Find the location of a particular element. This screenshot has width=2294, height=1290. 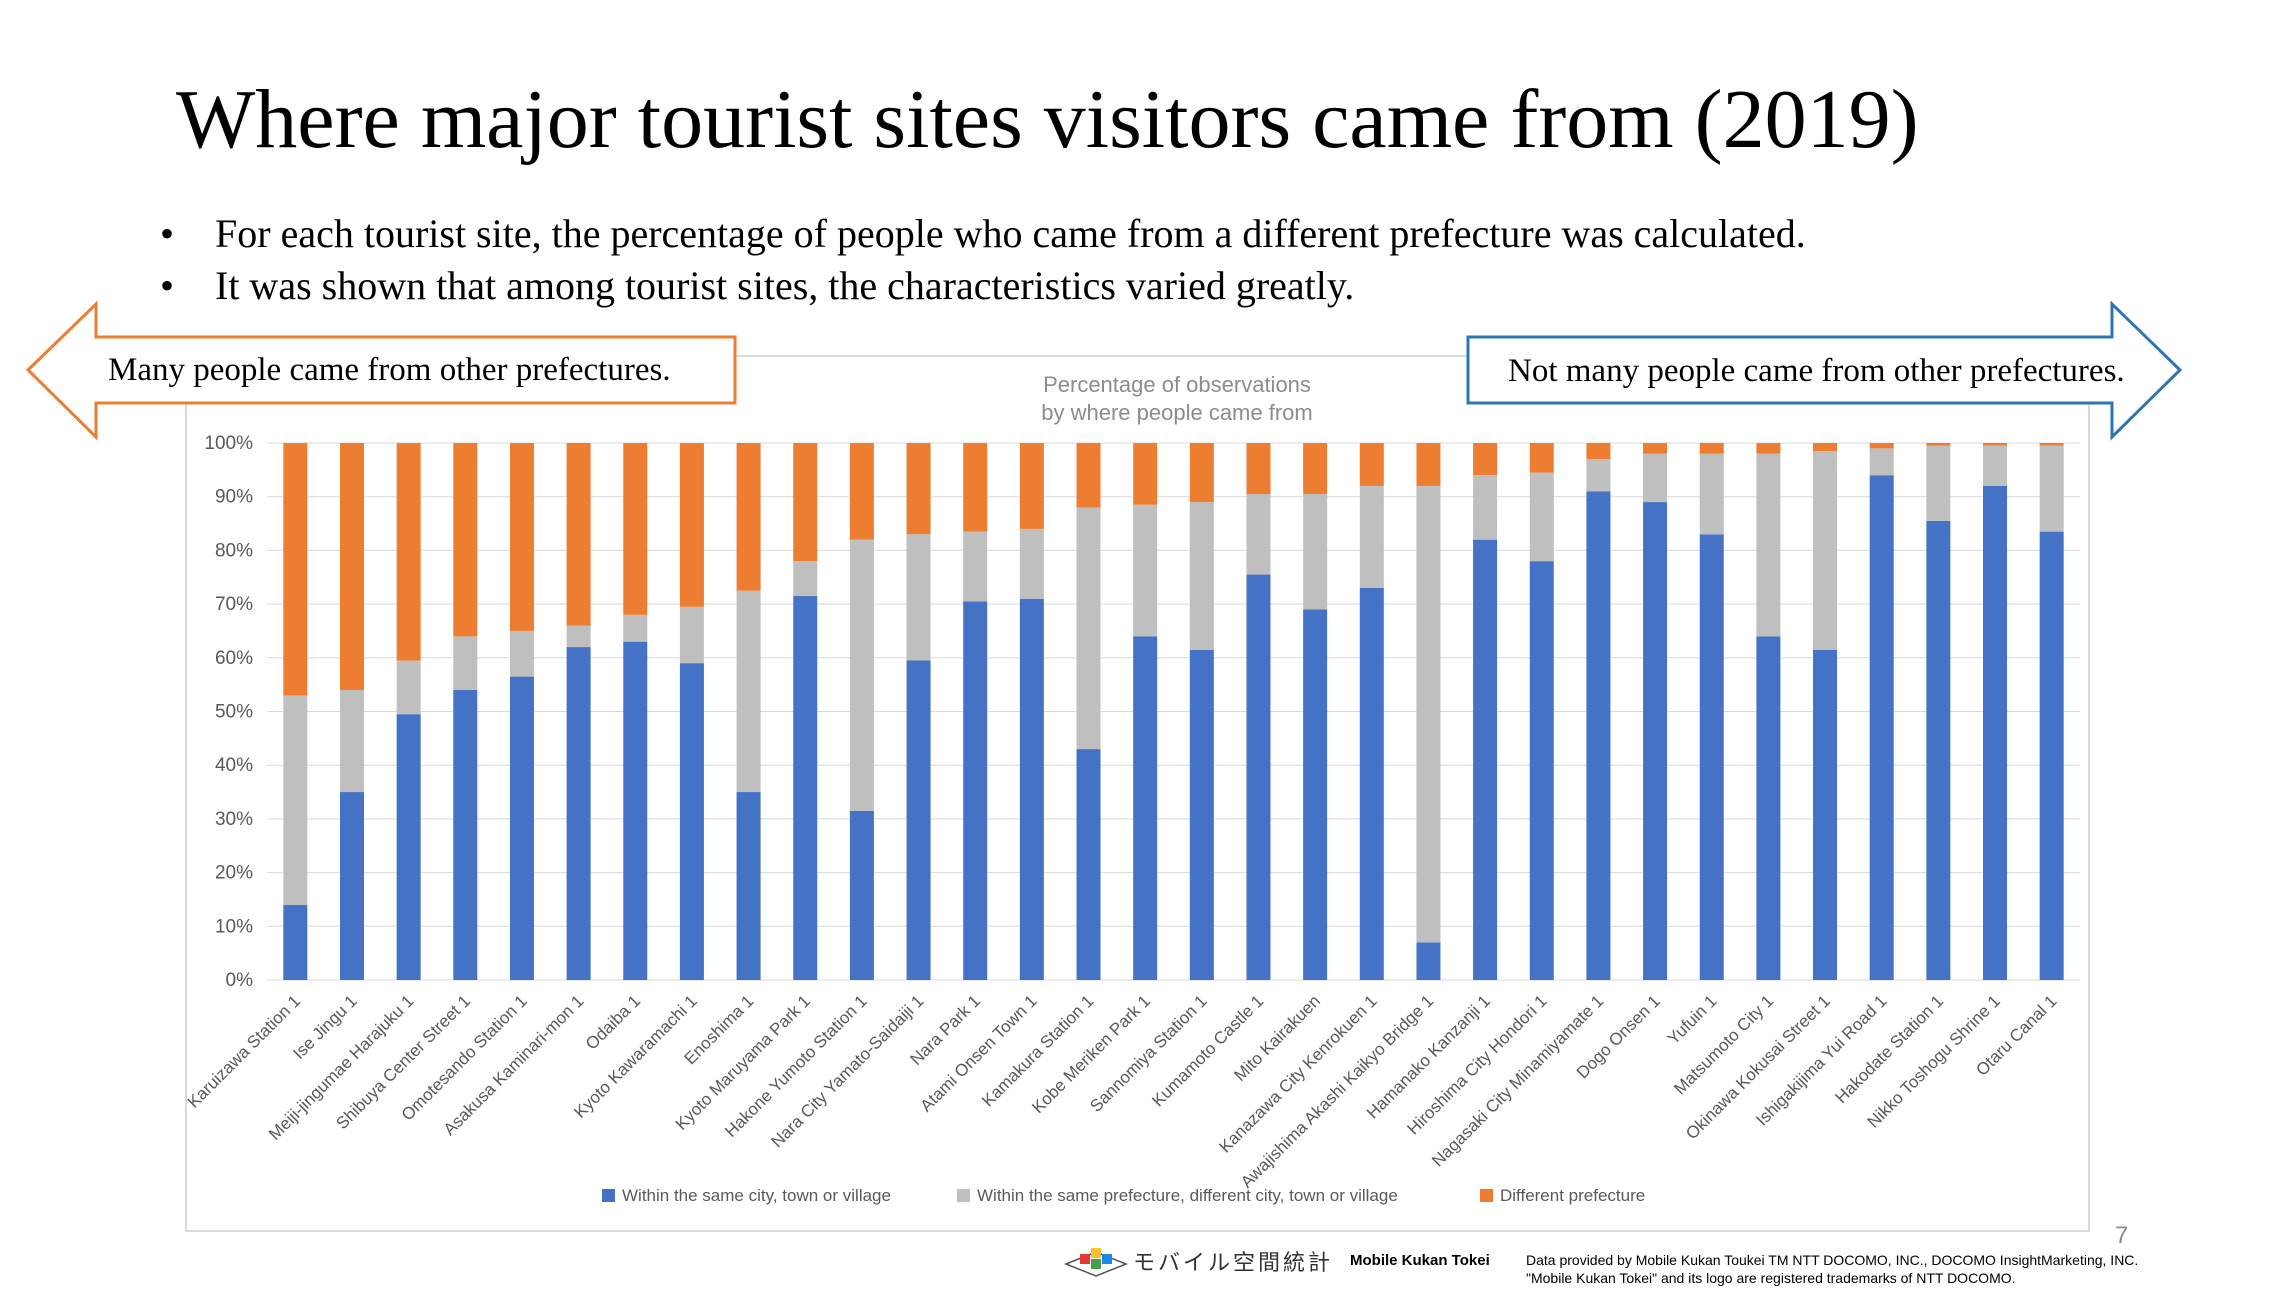

y-tick-label: 10% is located at coordinates (234, 926).